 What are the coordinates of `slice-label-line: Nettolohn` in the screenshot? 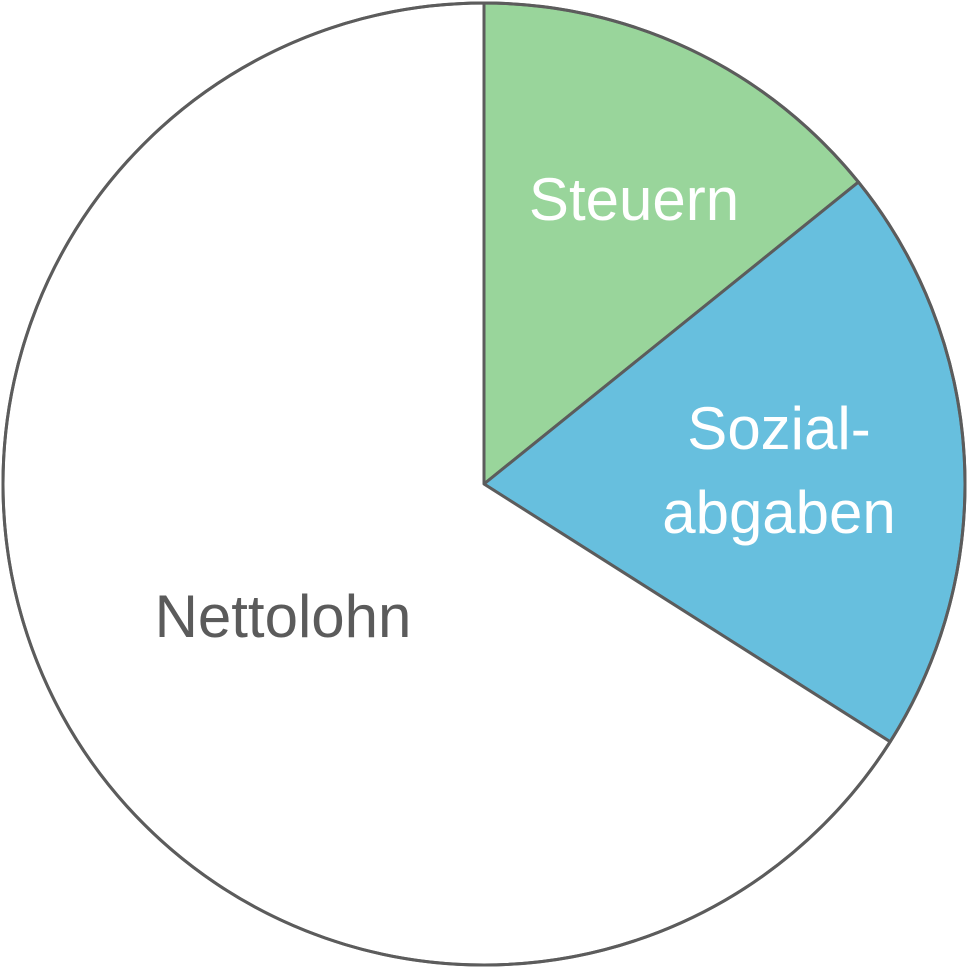 It's located at (283, 616).